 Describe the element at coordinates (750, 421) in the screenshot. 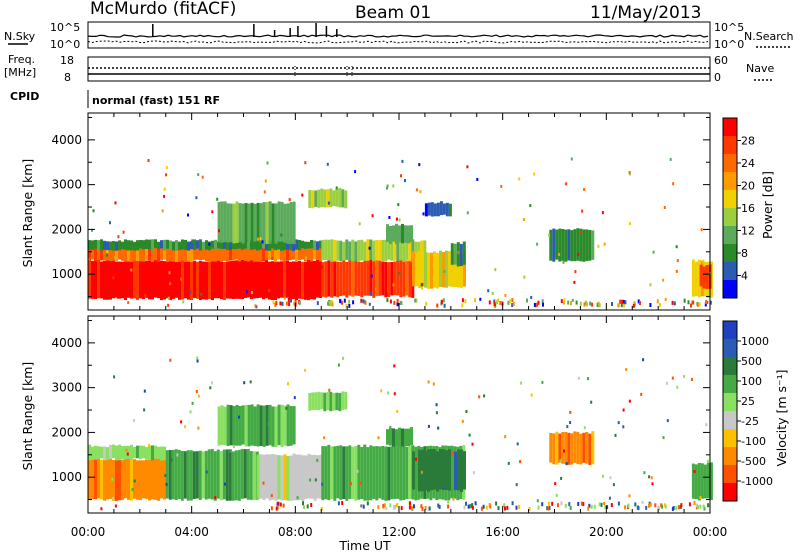

I see `velocity-colorbar-tick-label: -25` at that location.